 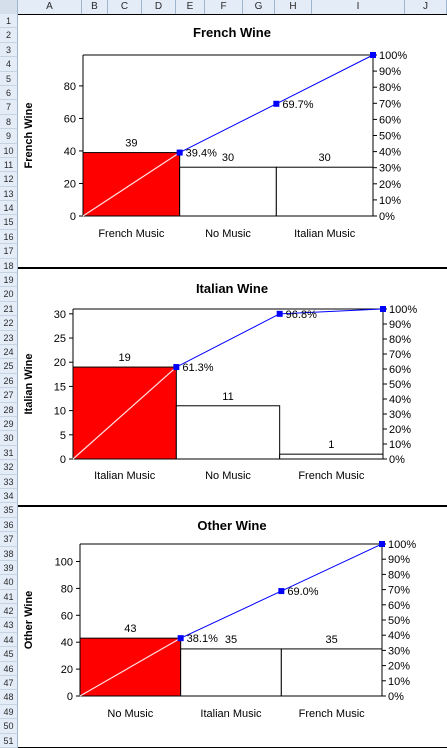 What do you see at coordinates (9, 107) in the screenshot?
I see `row-header-7: 7` at bounding box center [9, 107].